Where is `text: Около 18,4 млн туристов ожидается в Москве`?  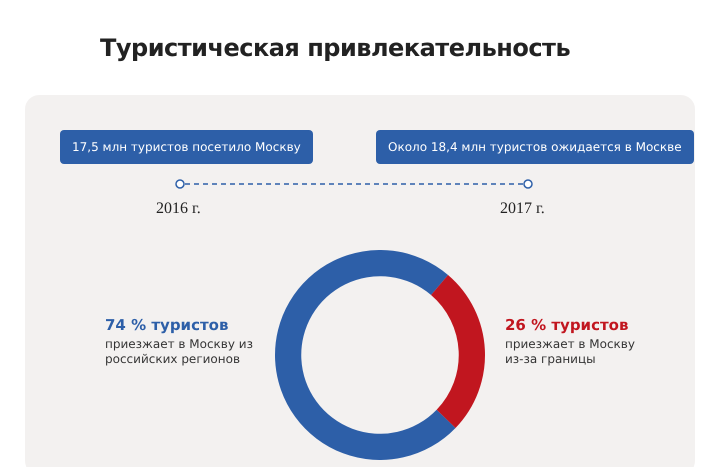 text: Около 18,4 млн туристов ожидается в Москве is located at coordinates (535, 147).